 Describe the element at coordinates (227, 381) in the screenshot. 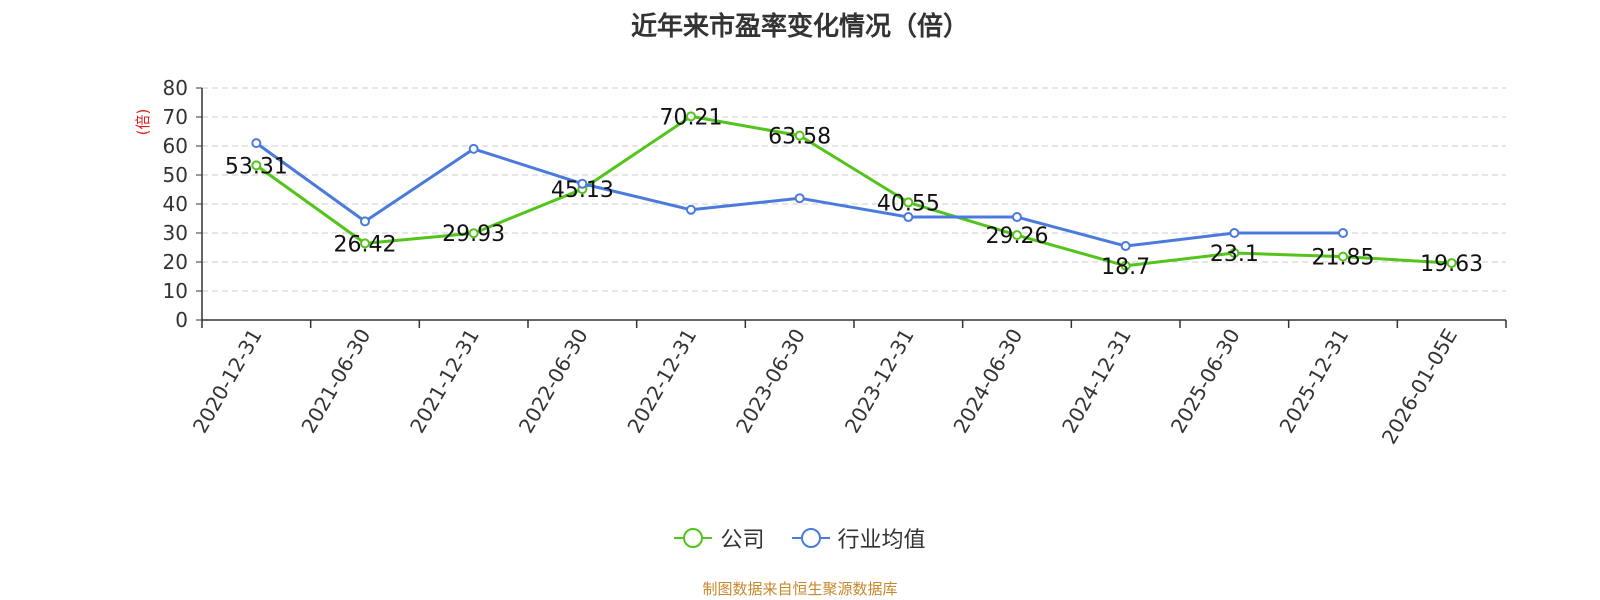

I see `x-tick-label: 2020-12-31` at that location.